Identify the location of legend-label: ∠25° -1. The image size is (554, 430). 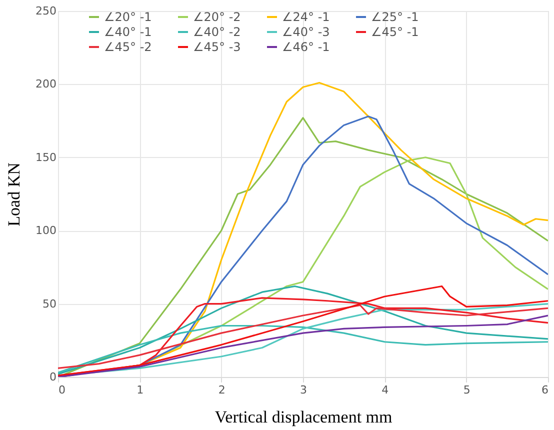
(395, 17).